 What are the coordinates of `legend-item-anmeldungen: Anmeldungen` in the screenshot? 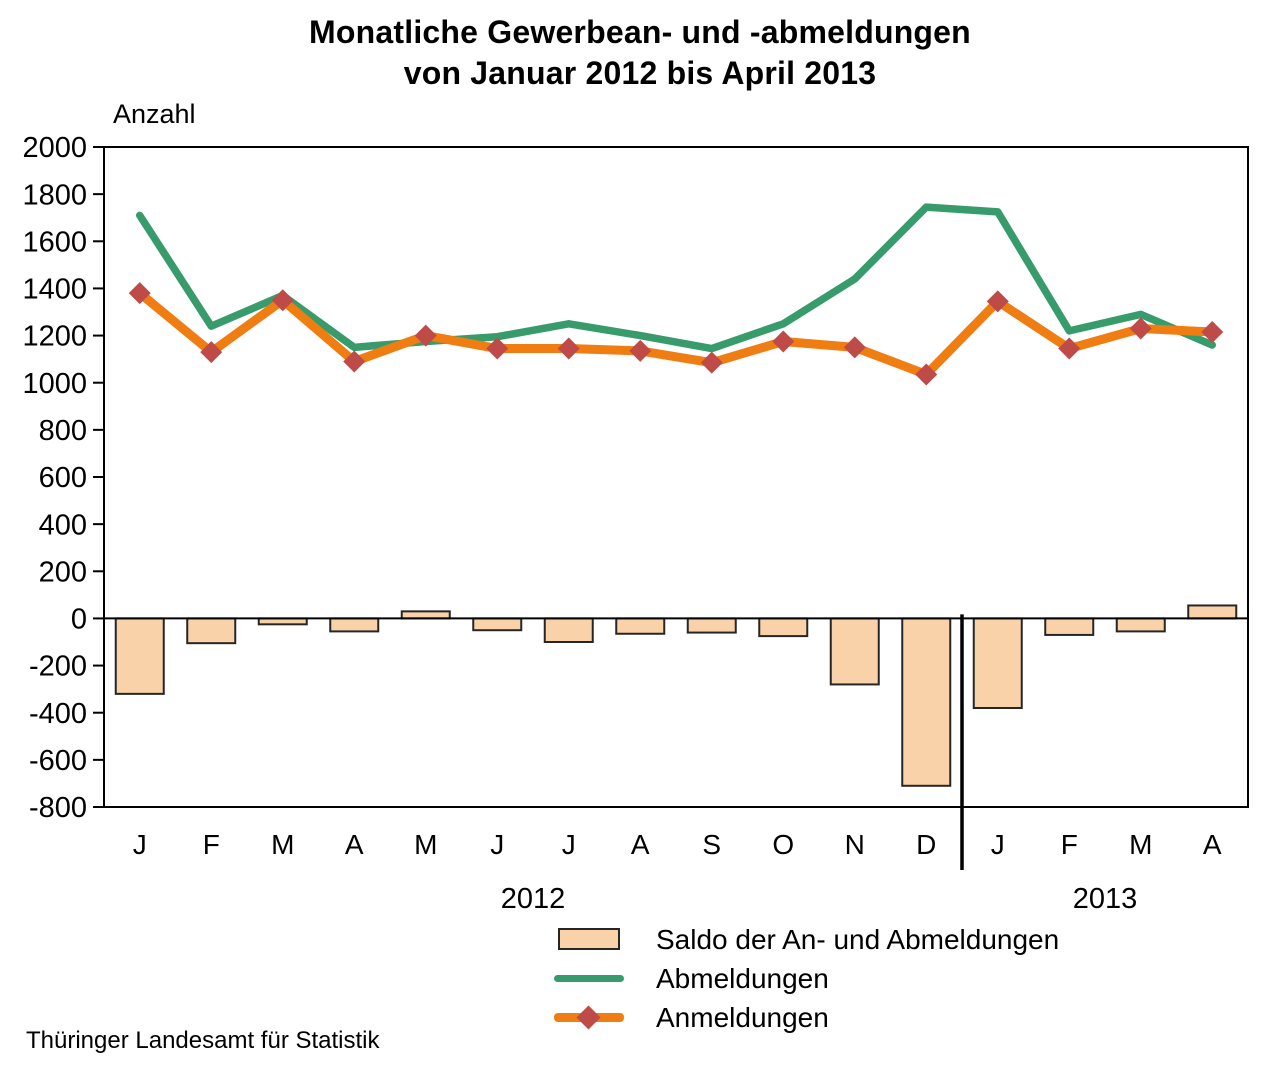 It's located at (806, 1017).